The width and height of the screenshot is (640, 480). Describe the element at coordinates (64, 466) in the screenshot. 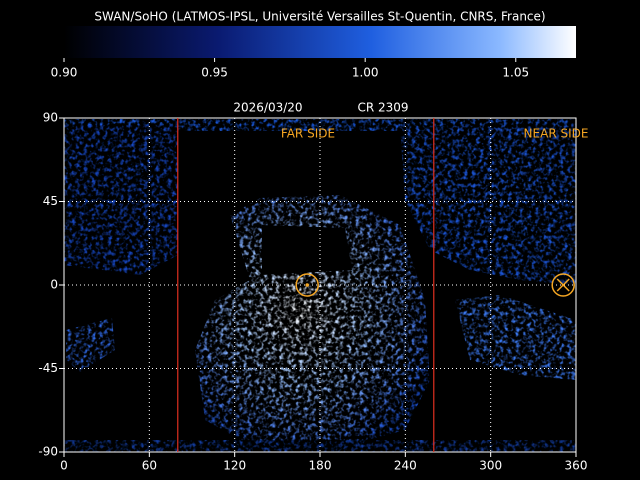

I see `x-tick-label: 0` at that location.